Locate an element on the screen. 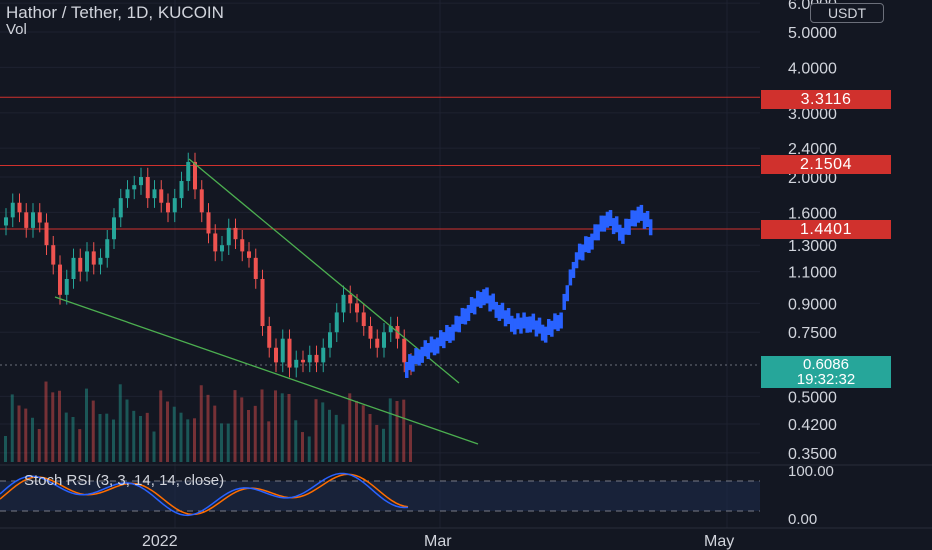  projection-bars-pattern is located at coordinates (529, 291).